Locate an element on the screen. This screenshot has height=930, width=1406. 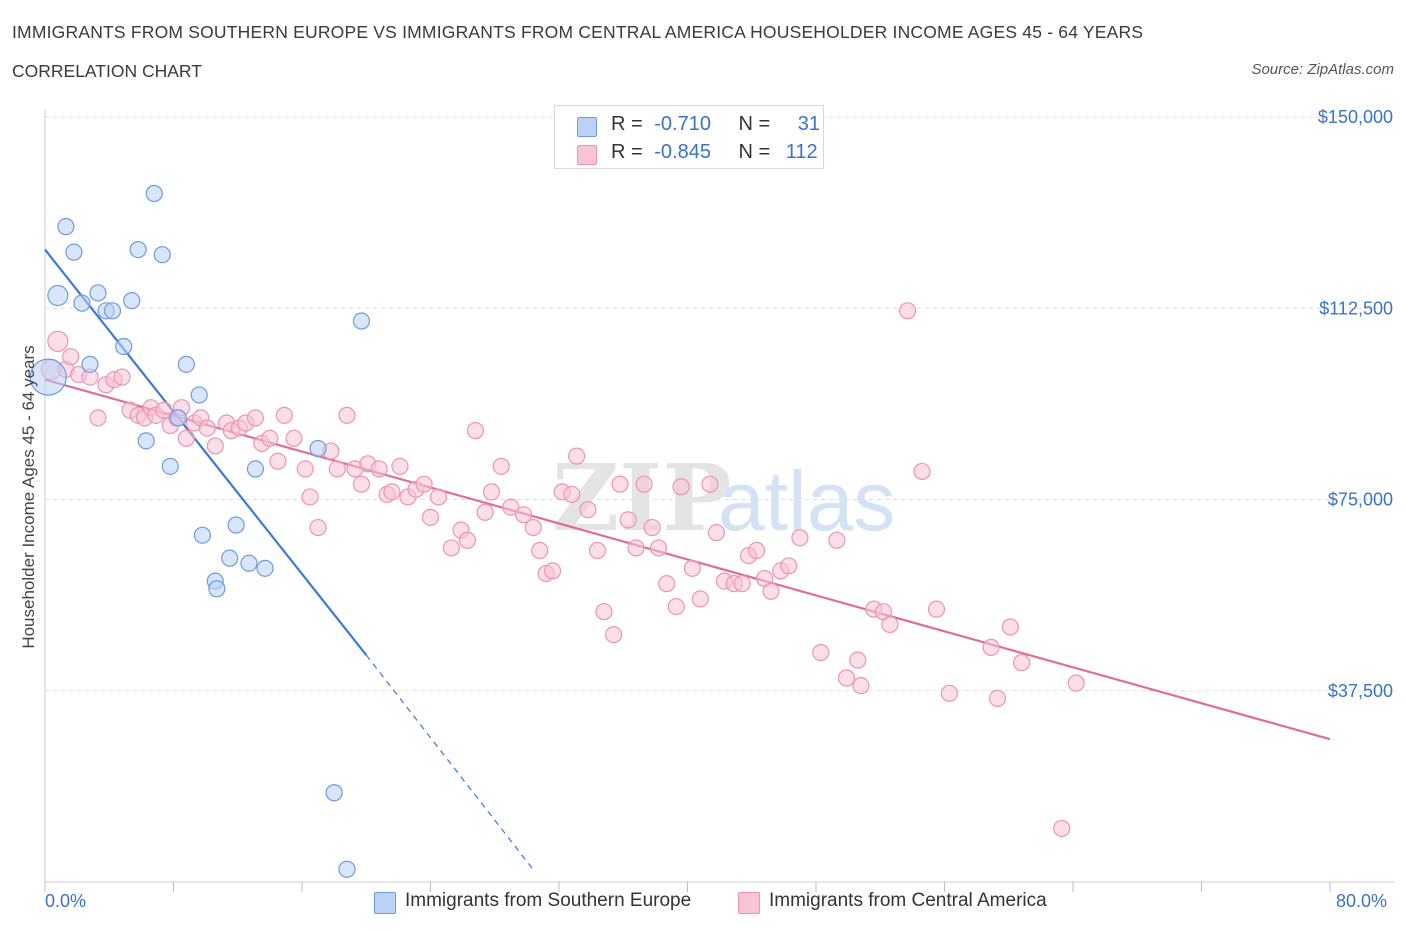
y-tick-label: $150,000 is located at coordinates (1355, 117).